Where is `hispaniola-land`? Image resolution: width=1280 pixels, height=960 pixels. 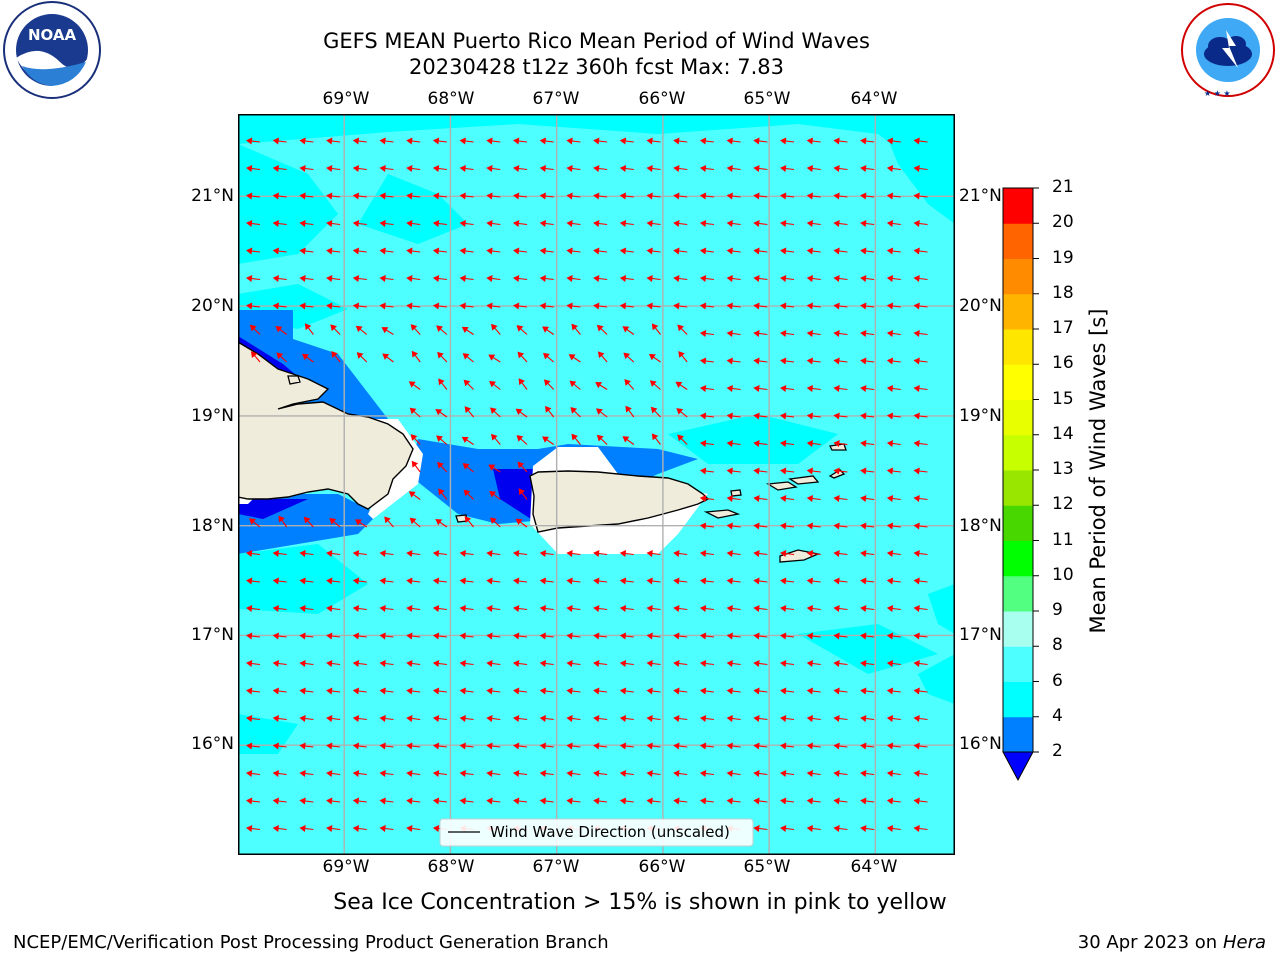
hispaniola-land is located at coordinates (326, 425).